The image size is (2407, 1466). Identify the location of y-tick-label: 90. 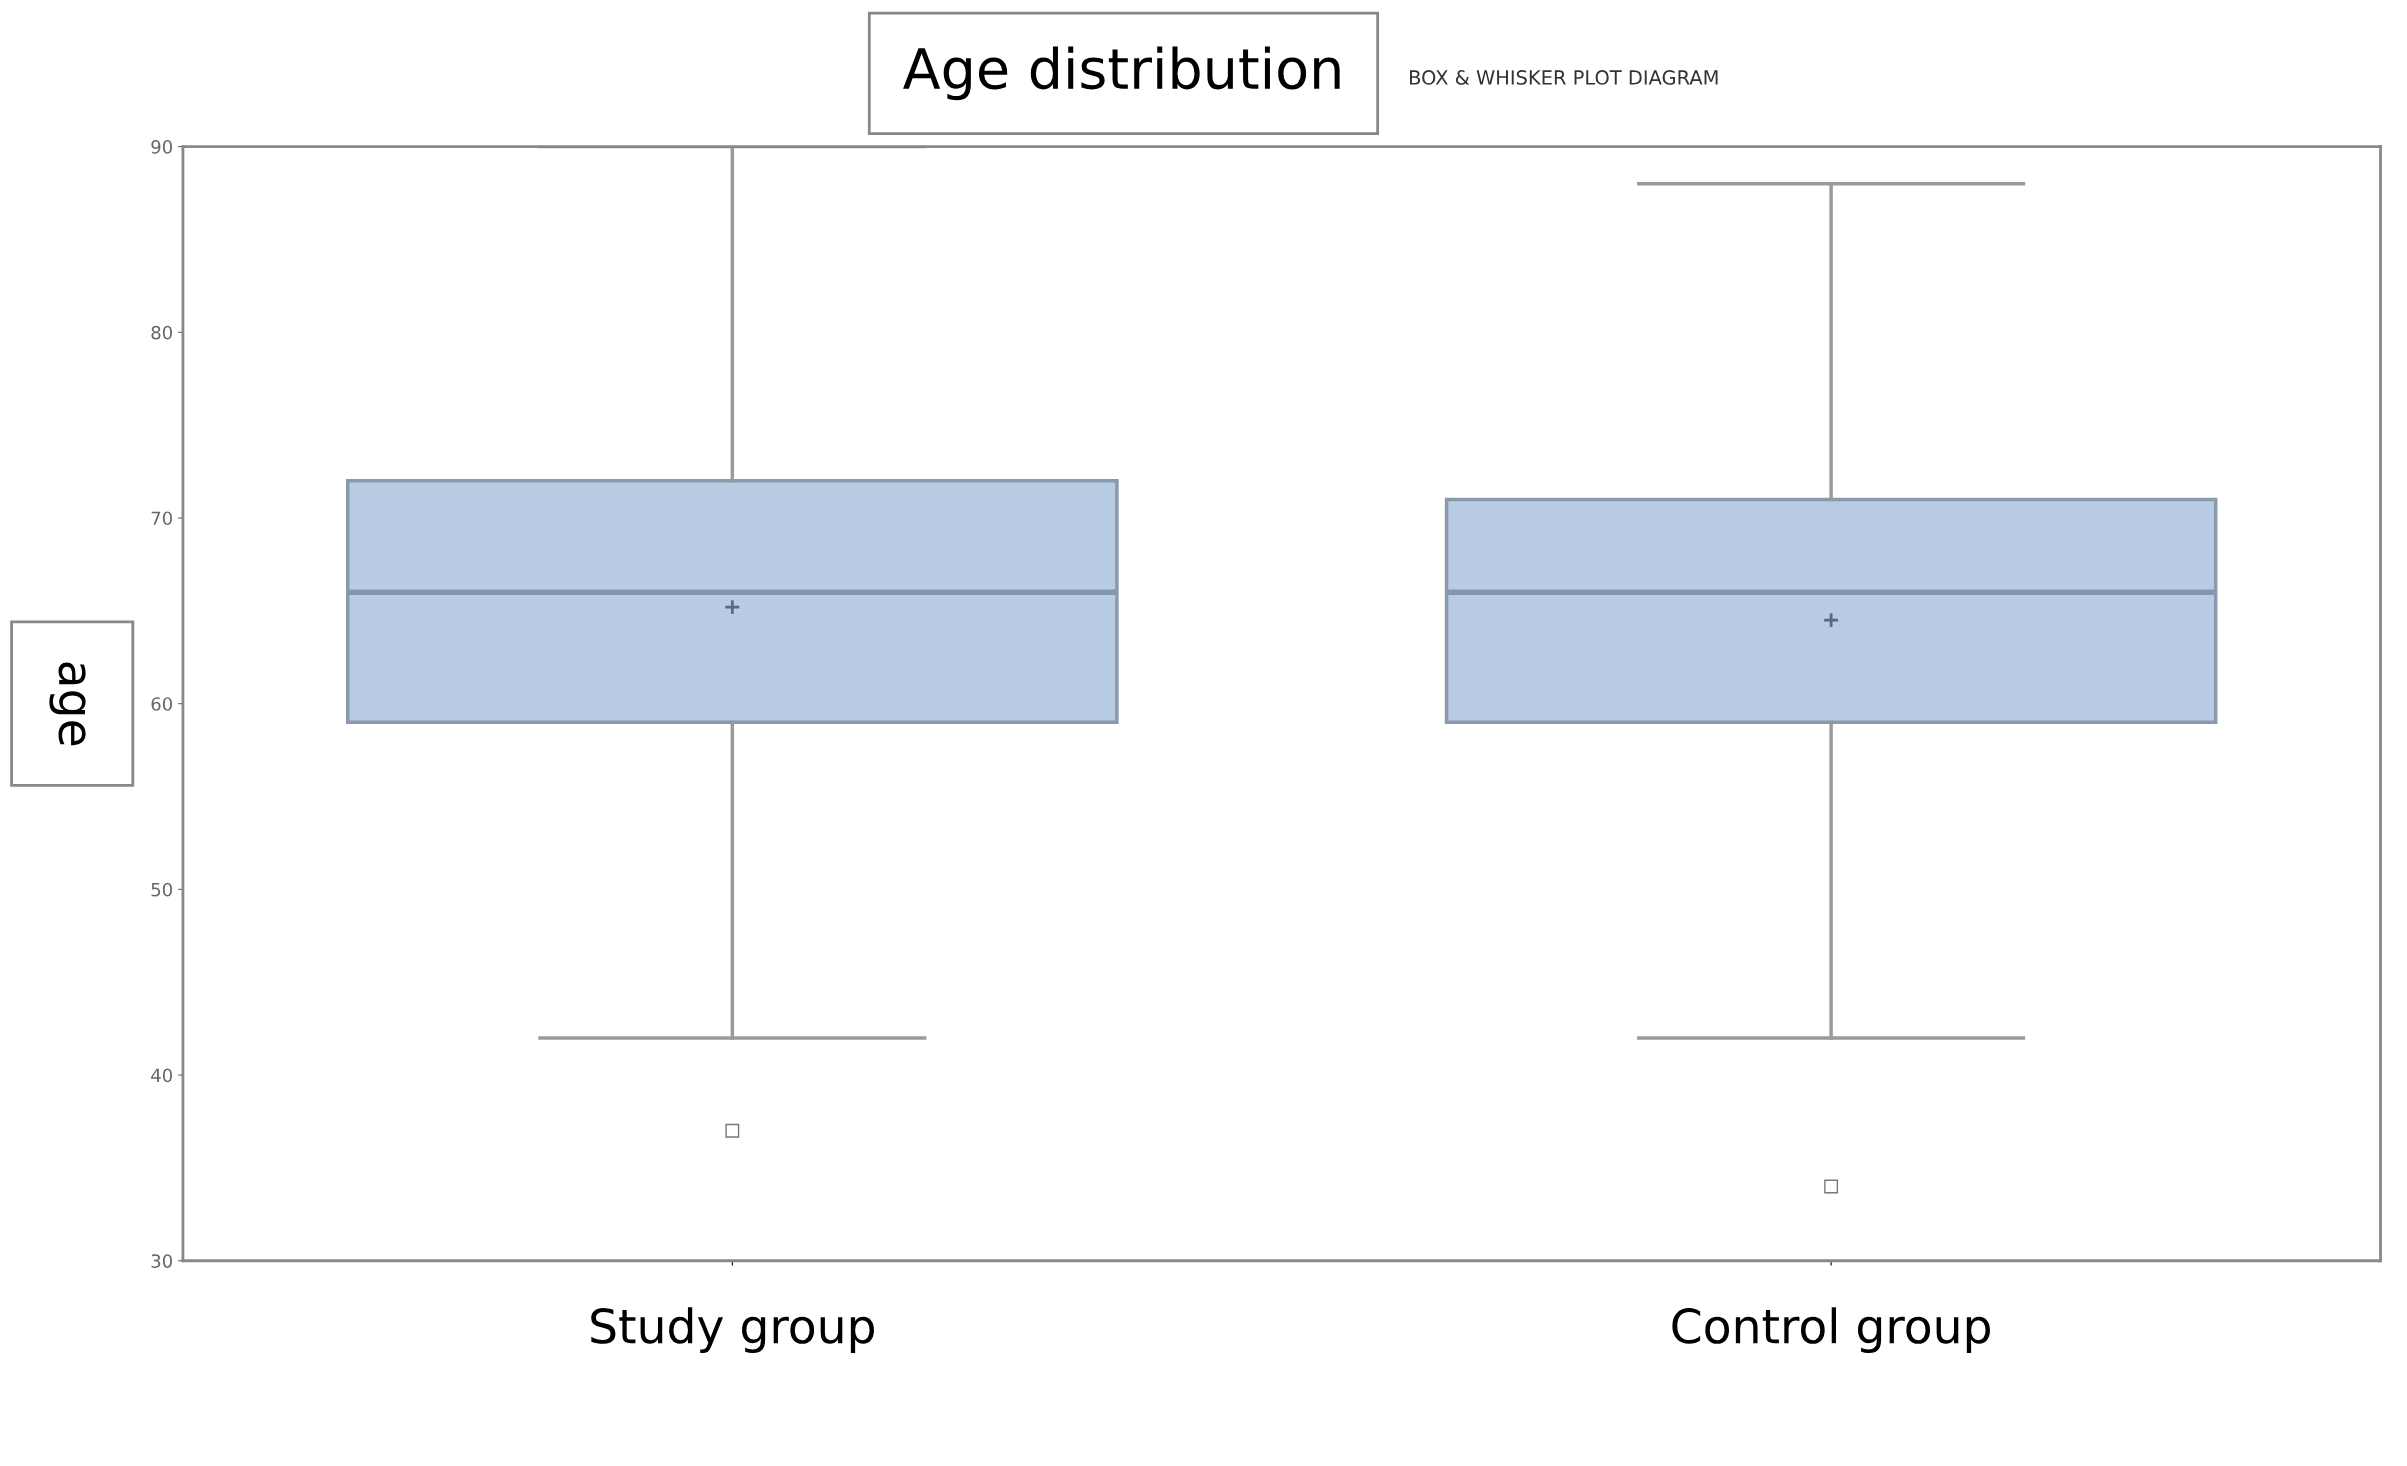
(162, 147).